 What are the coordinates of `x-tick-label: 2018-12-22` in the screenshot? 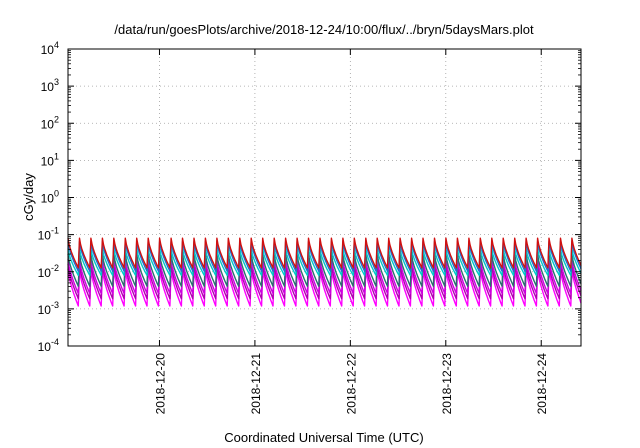 It's located at (351, 384).